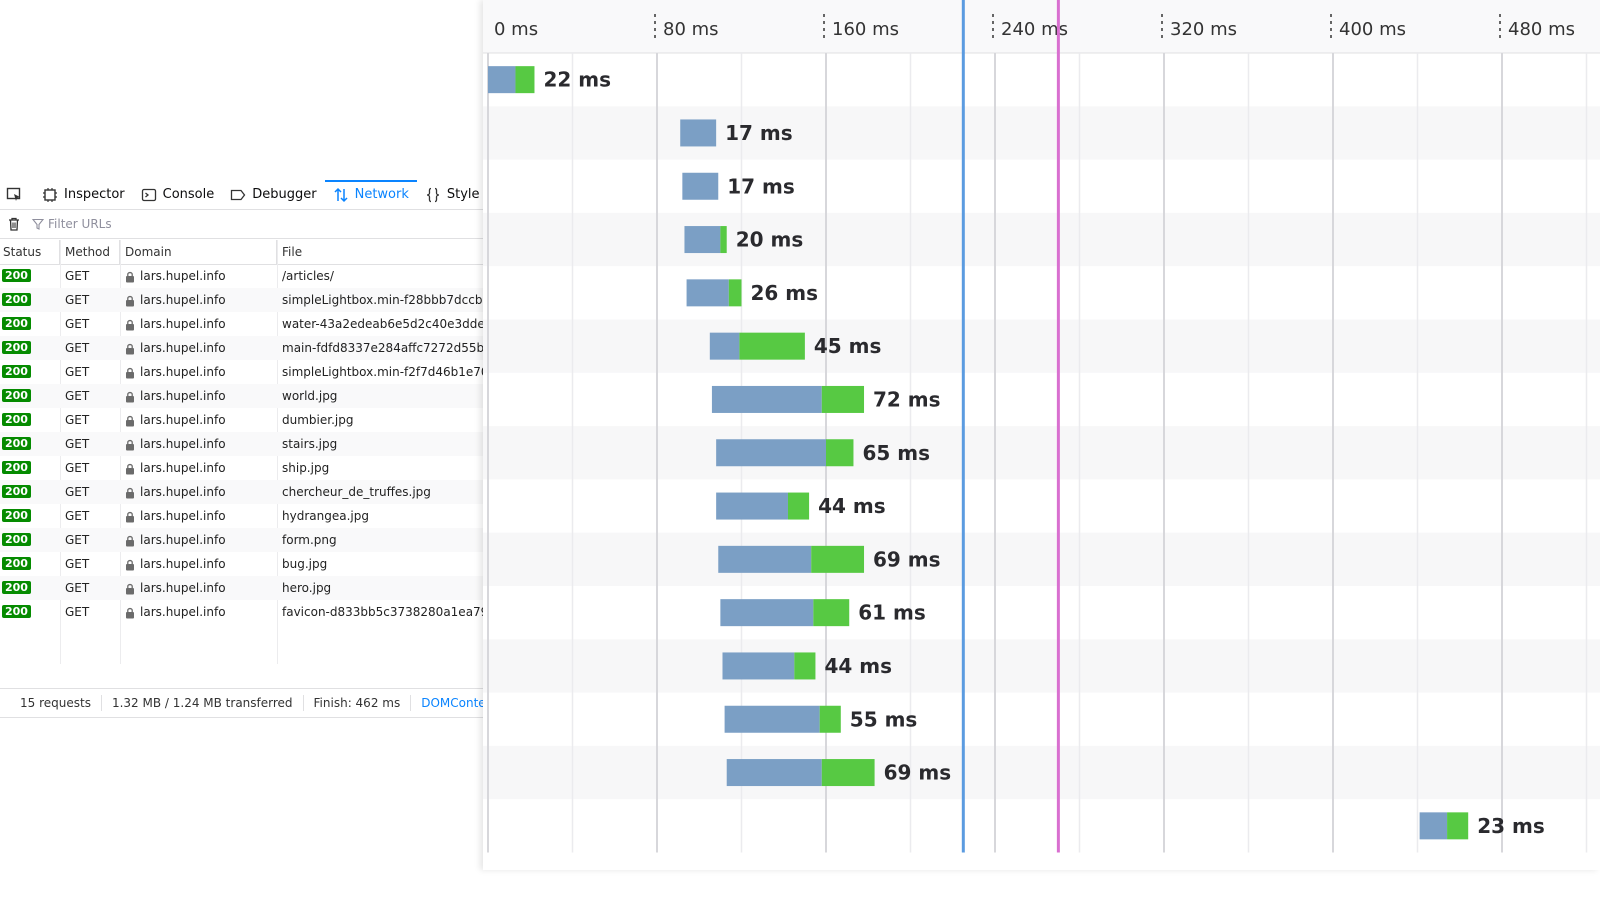  I want to click on file-cell: bug.jpg, so click(305, 564).